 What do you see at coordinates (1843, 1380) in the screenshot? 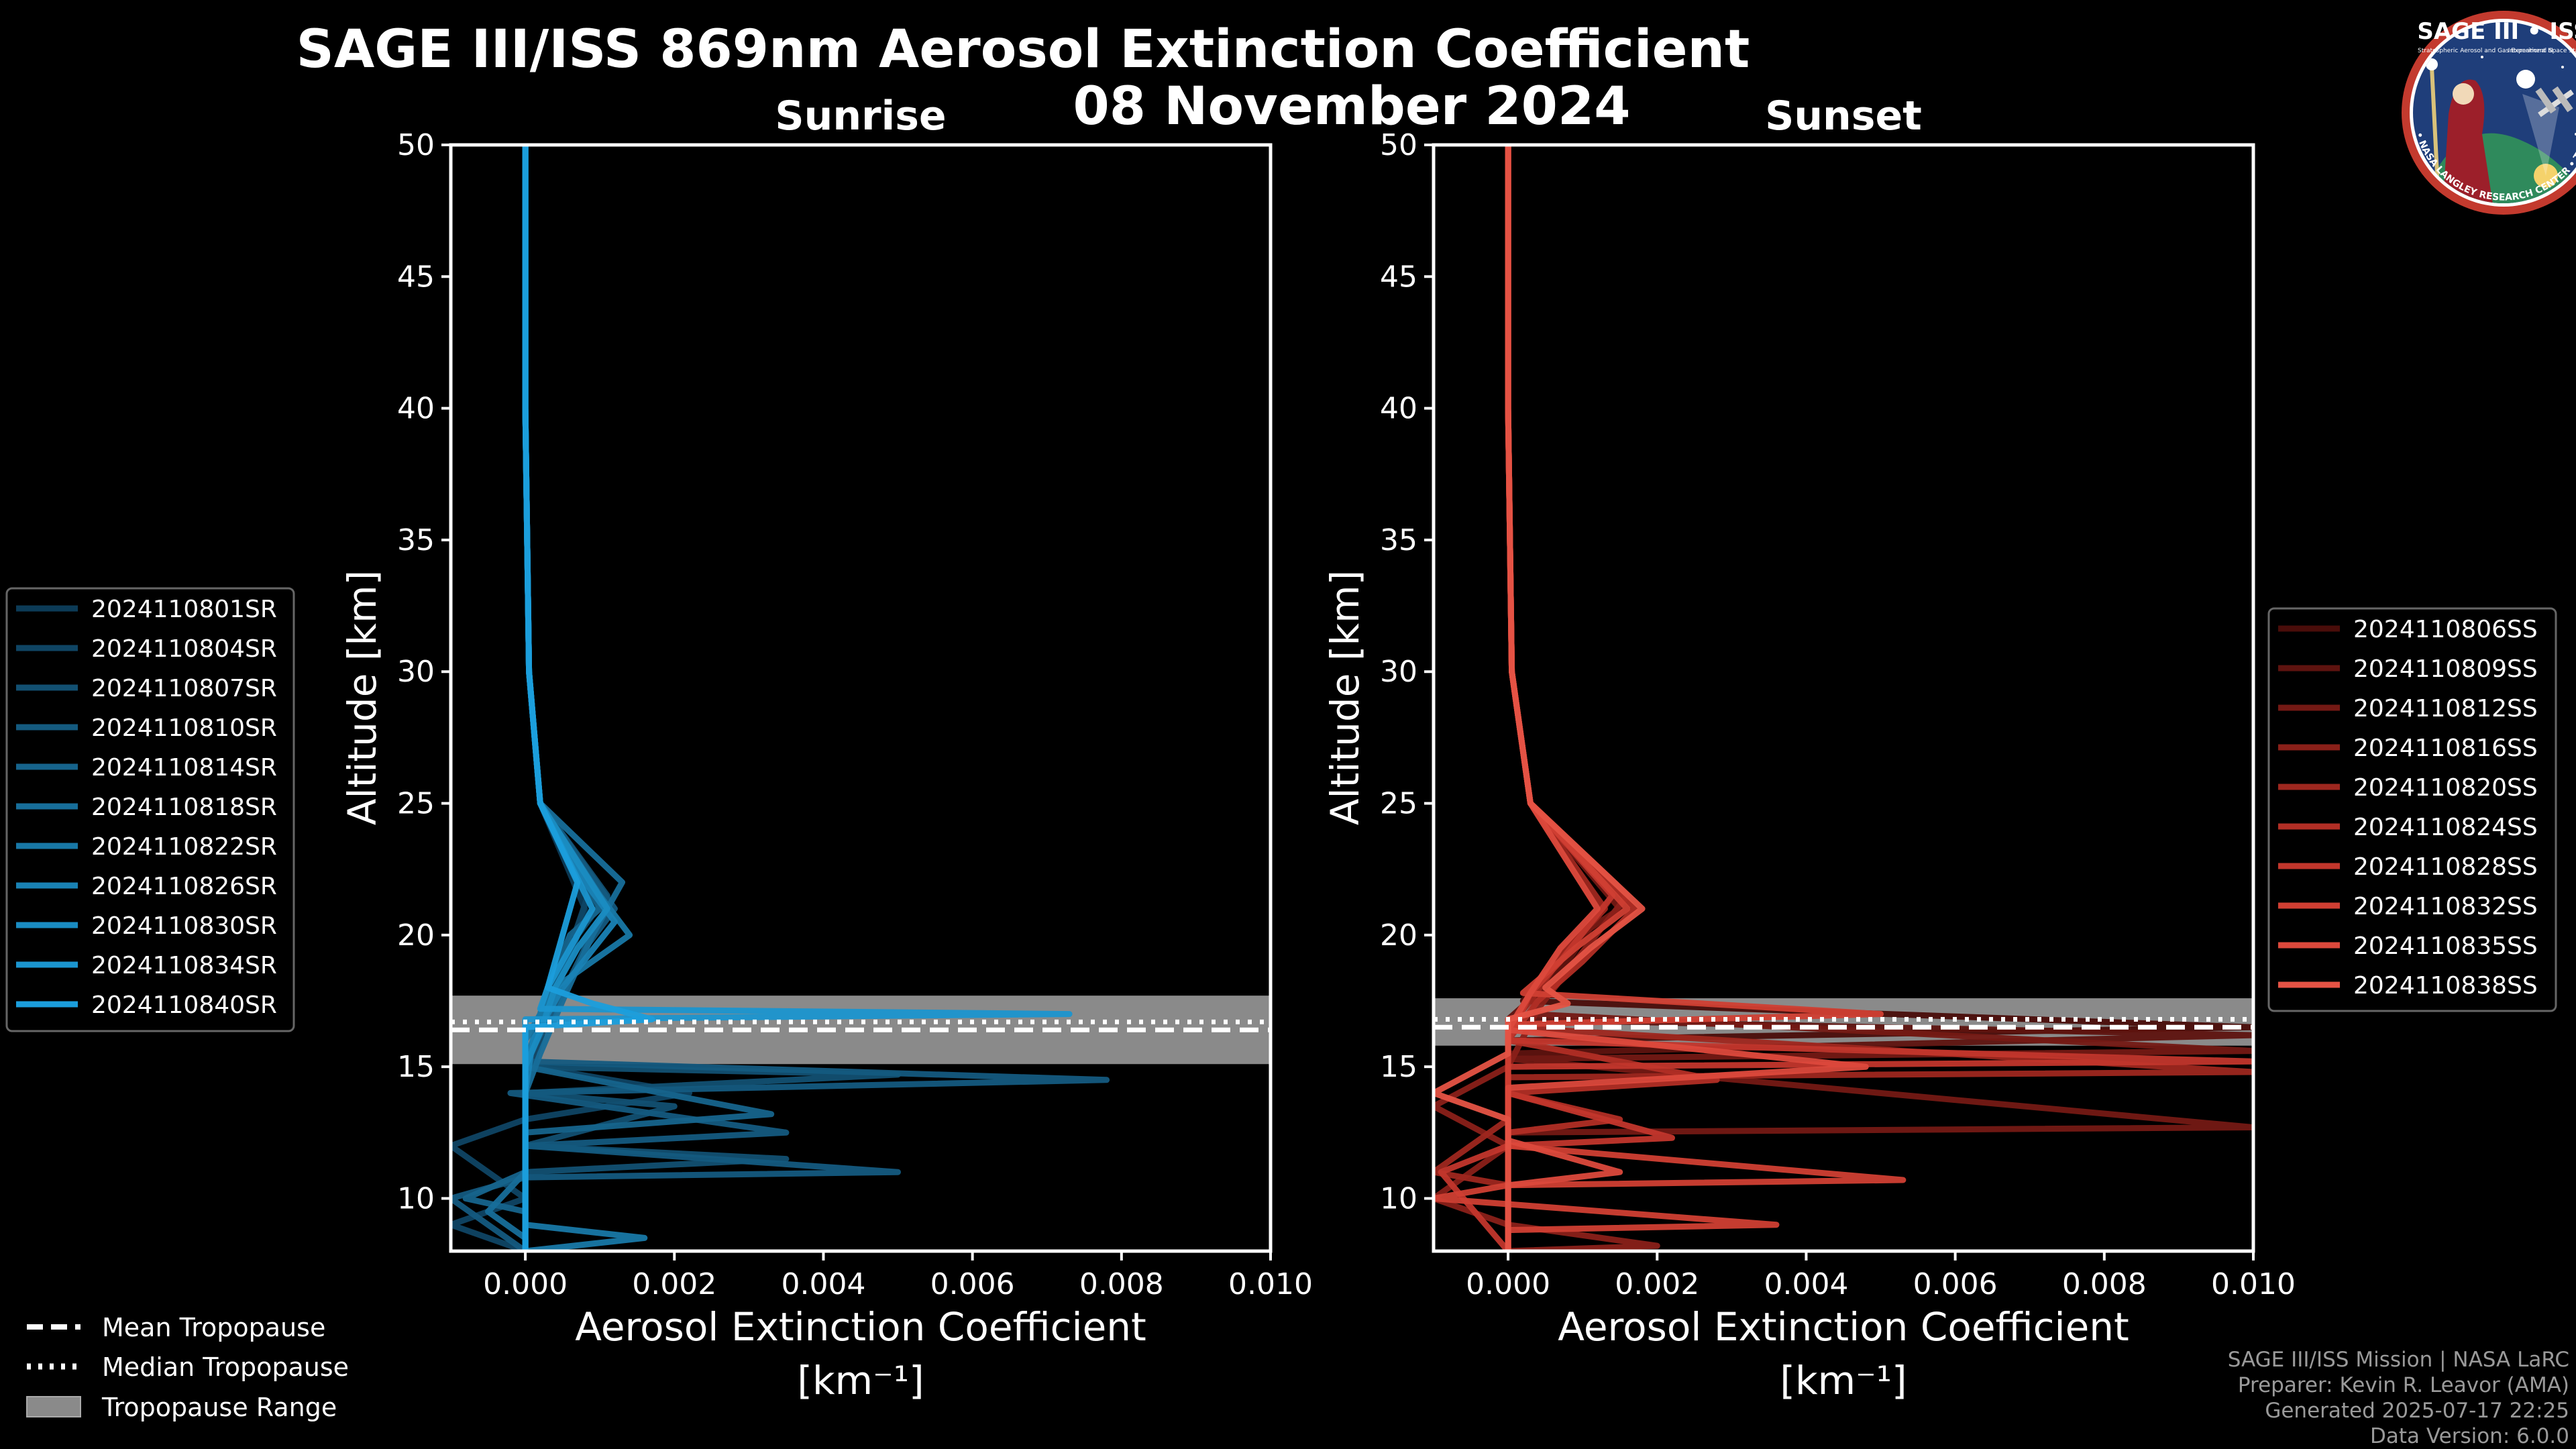
I see `sunset-xunit: [km⁻¹]` at bounding box center [1843, 1380].